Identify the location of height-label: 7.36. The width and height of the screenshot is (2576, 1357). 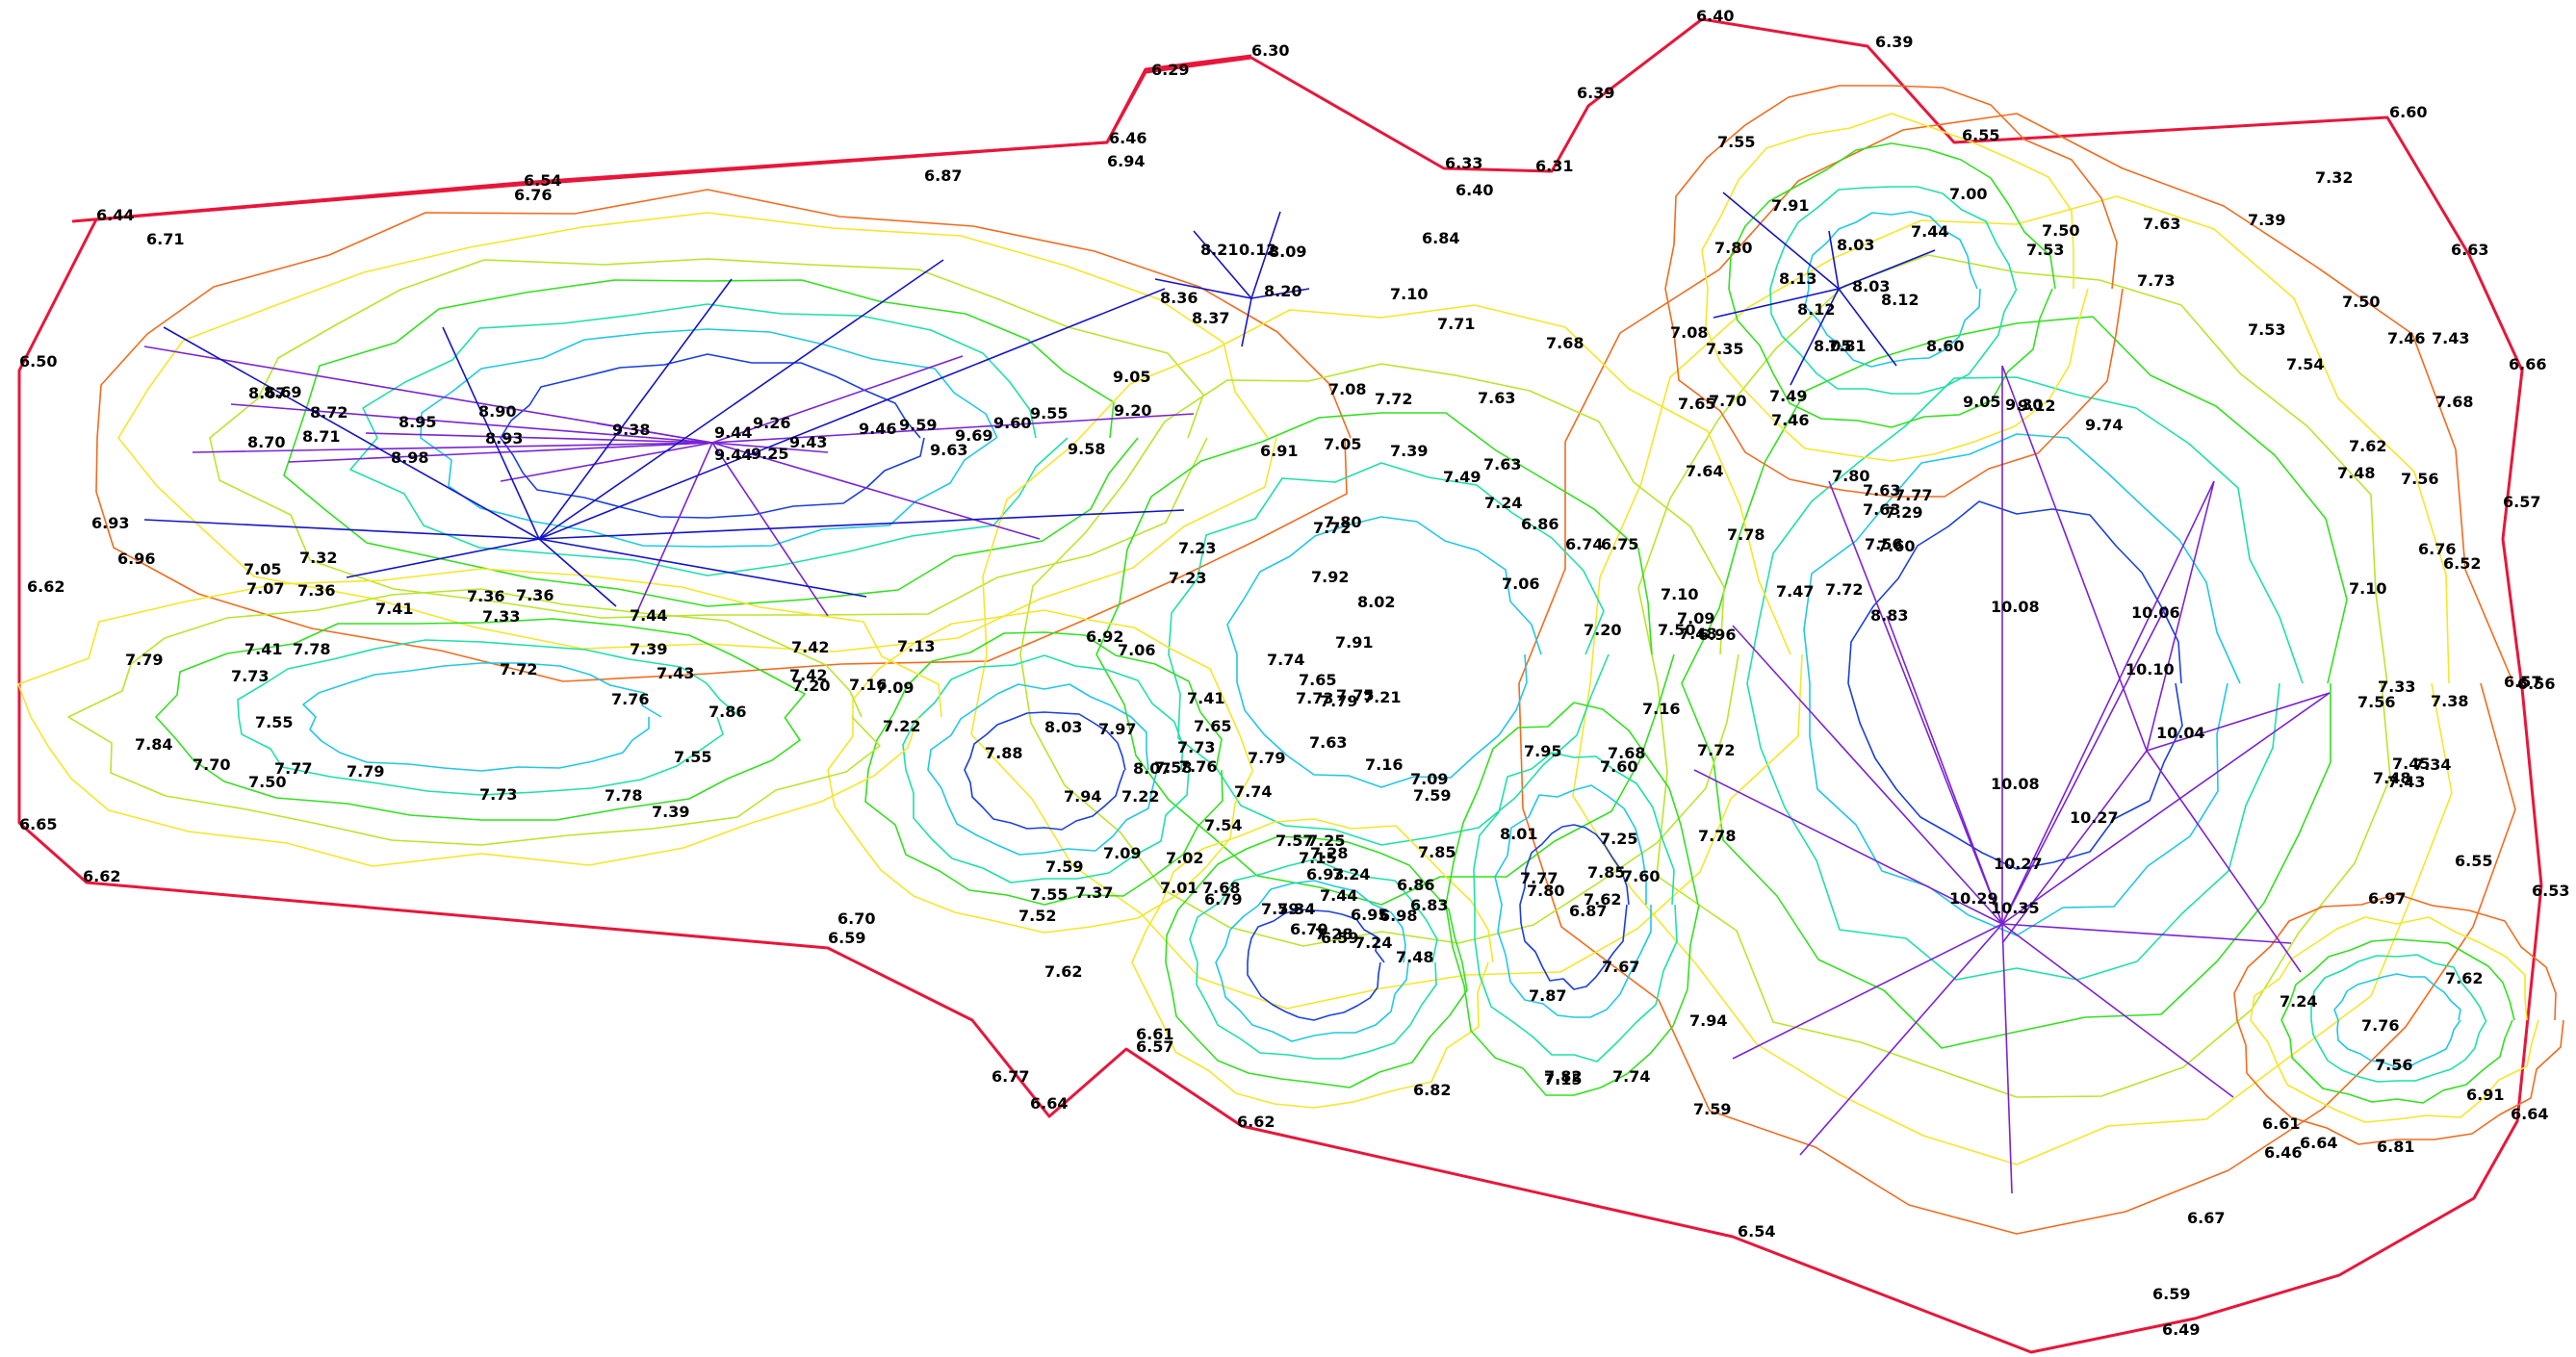
(486, 596).